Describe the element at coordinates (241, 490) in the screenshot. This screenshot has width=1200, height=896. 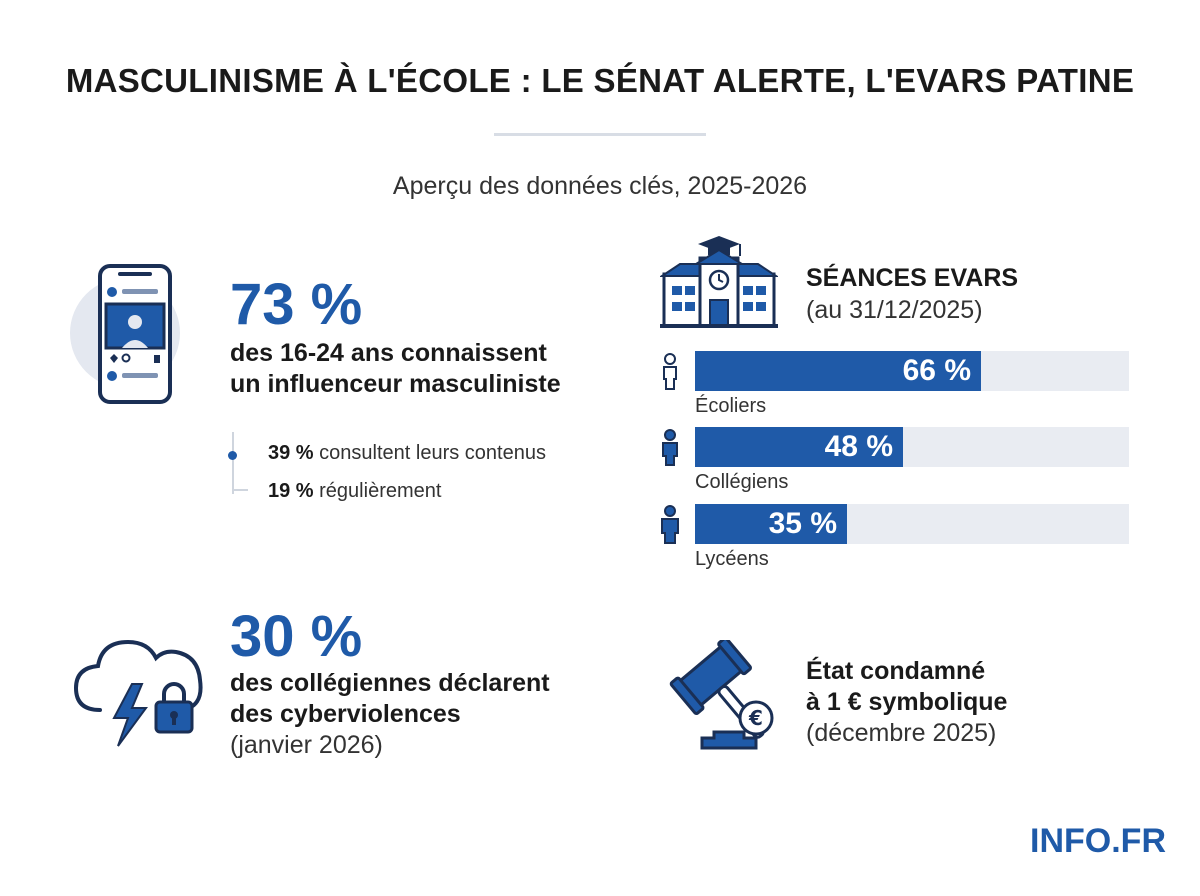
I see `details-arrow` at that location.